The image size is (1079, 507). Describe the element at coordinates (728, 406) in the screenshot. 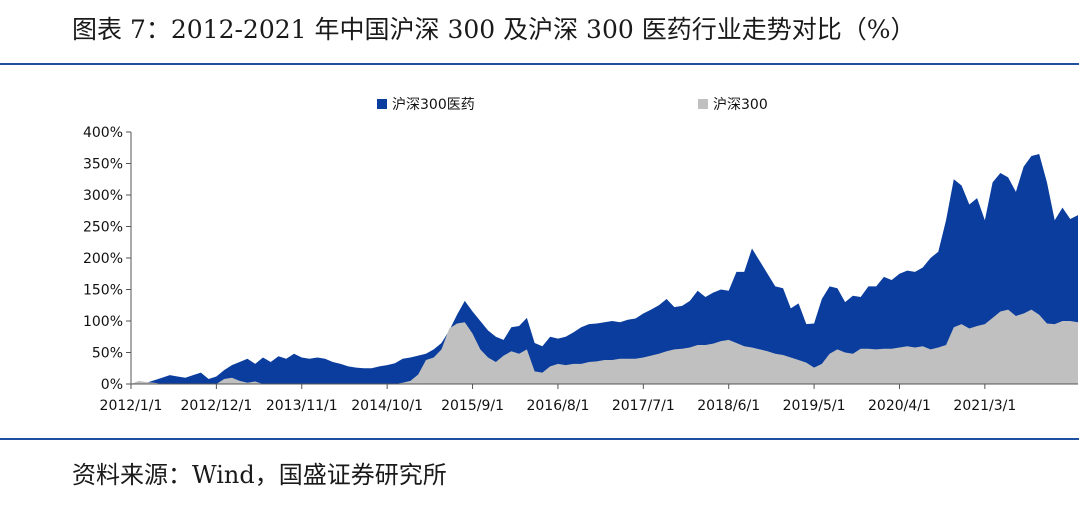

I see `x-tick-label: 2018/6/1` at that location.